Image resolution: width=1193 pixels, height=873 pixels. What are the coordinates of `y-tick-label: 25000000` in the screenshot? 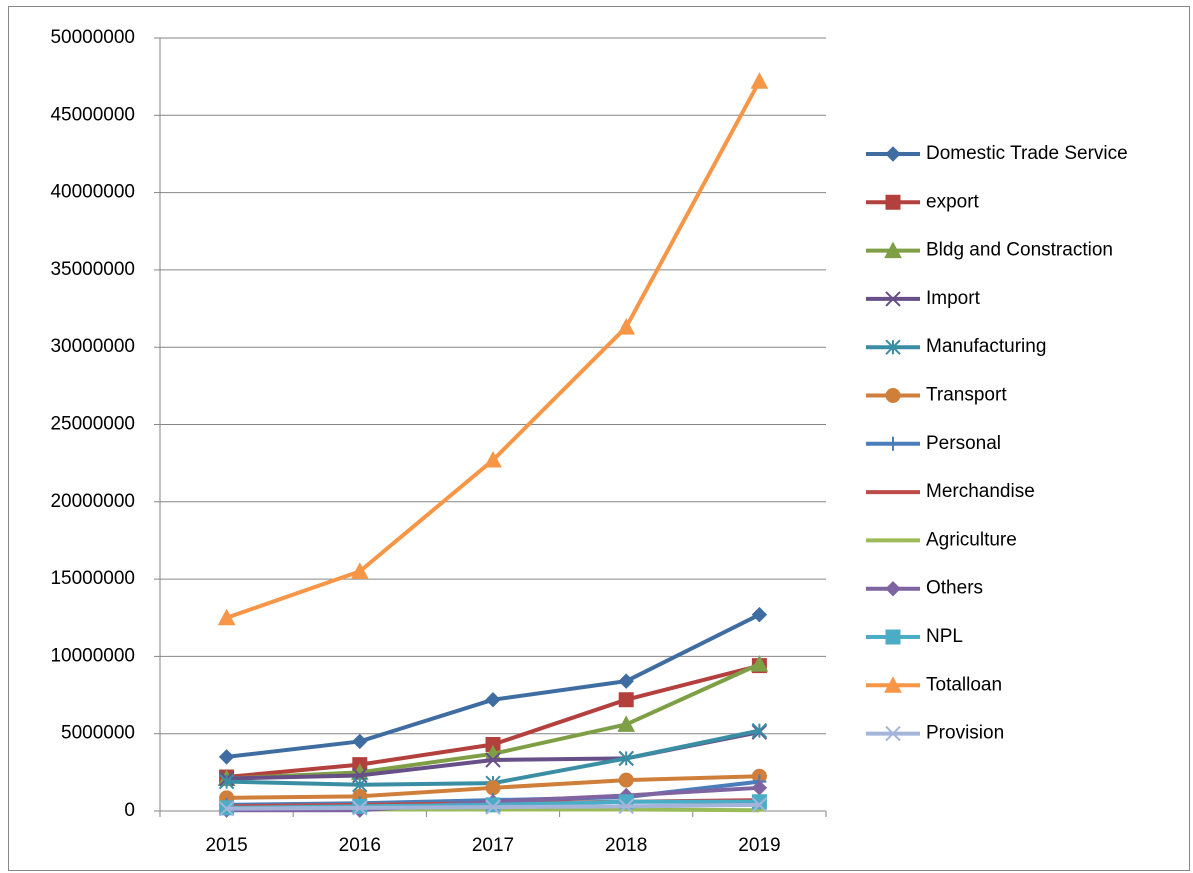 It's located at (92, 424).